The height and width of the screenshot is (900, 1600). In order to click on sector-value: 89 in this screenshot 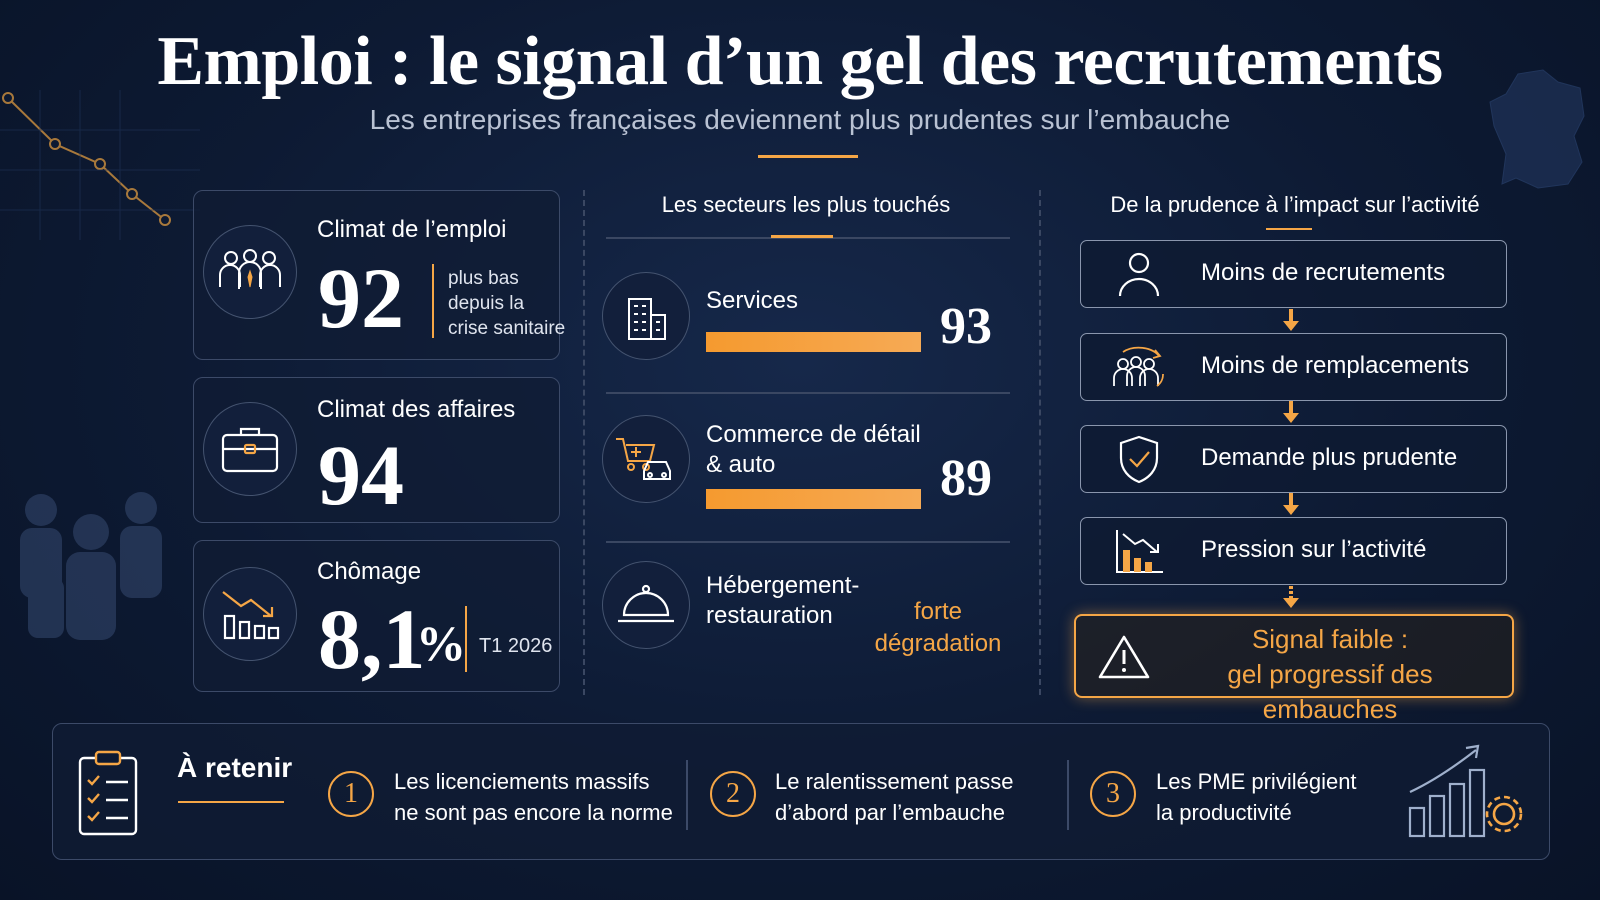, I will do `click(966, 478)`.